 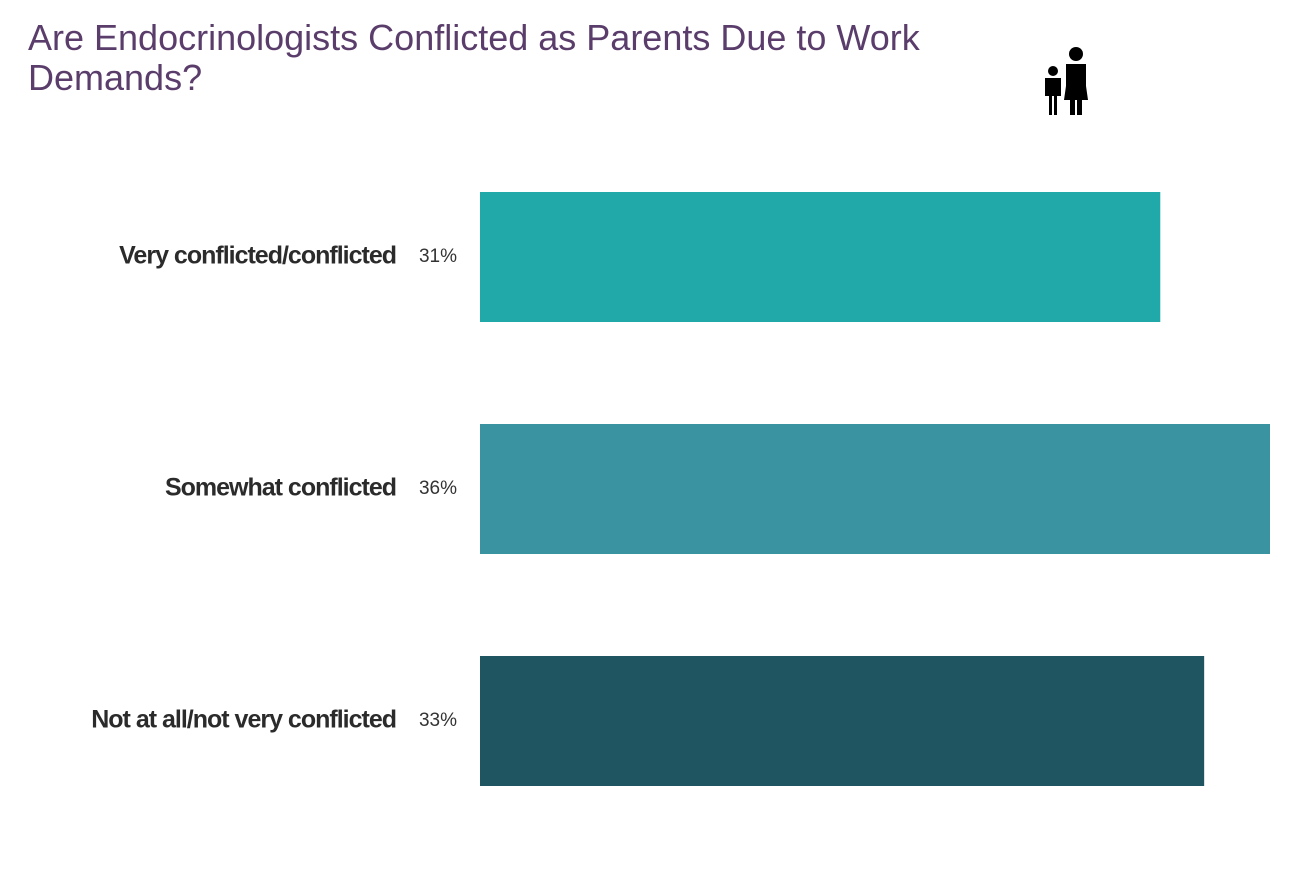 What do you see at coordinates (243, 720) in the screenshot?
I see `category-label: Not at all/not very conflicted` at bounding box center [243, 720].